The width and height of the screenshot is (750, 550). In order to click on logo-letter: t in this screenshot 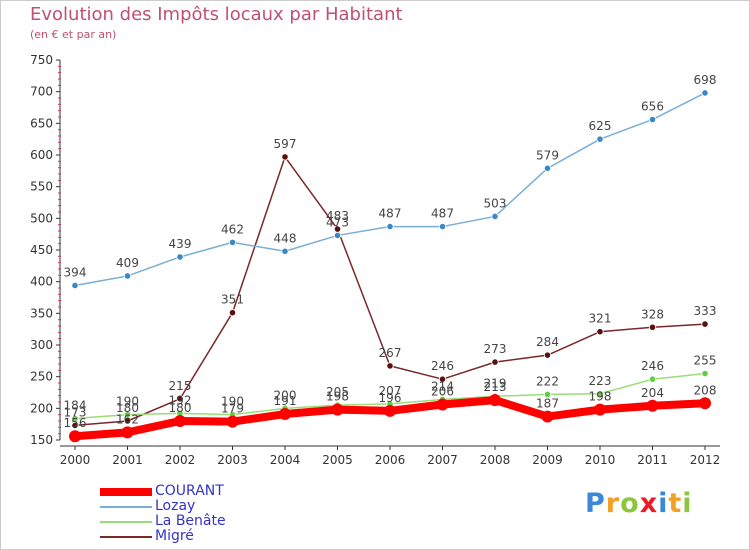, I will do `click(675, 503)`.